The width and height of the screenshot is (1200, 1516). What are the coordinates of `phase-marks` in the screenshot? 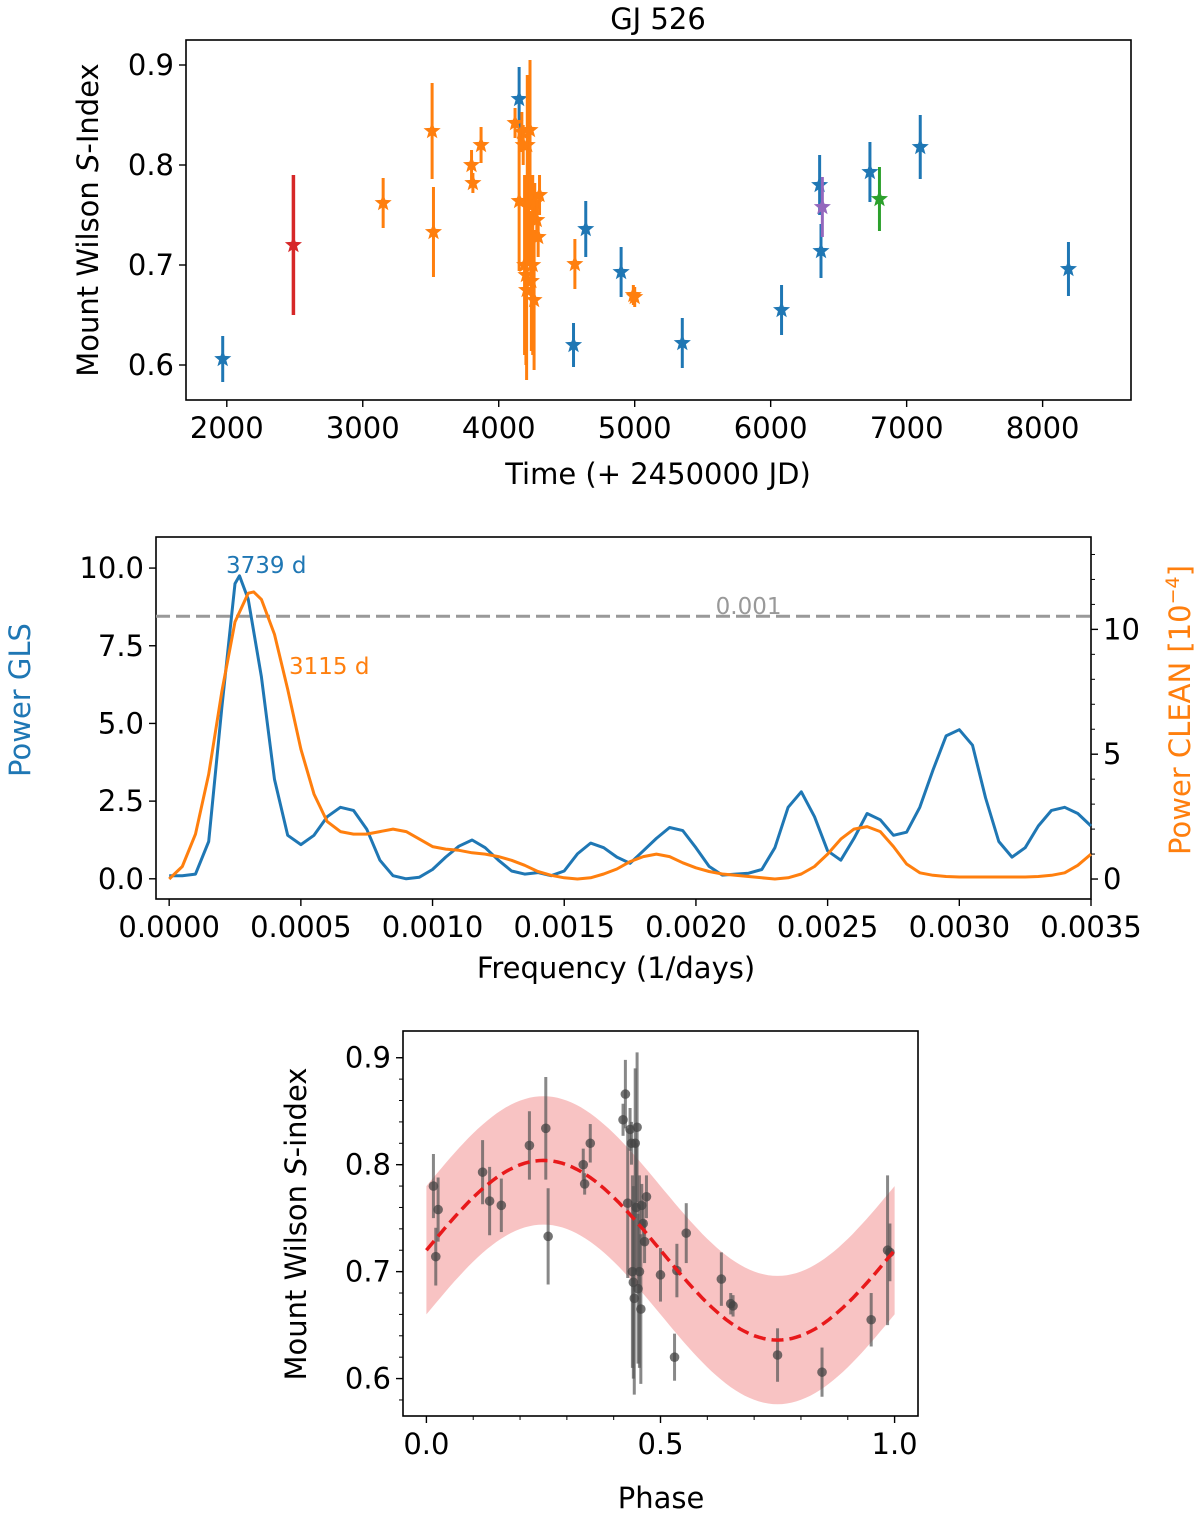 It's located at (660, 1228).